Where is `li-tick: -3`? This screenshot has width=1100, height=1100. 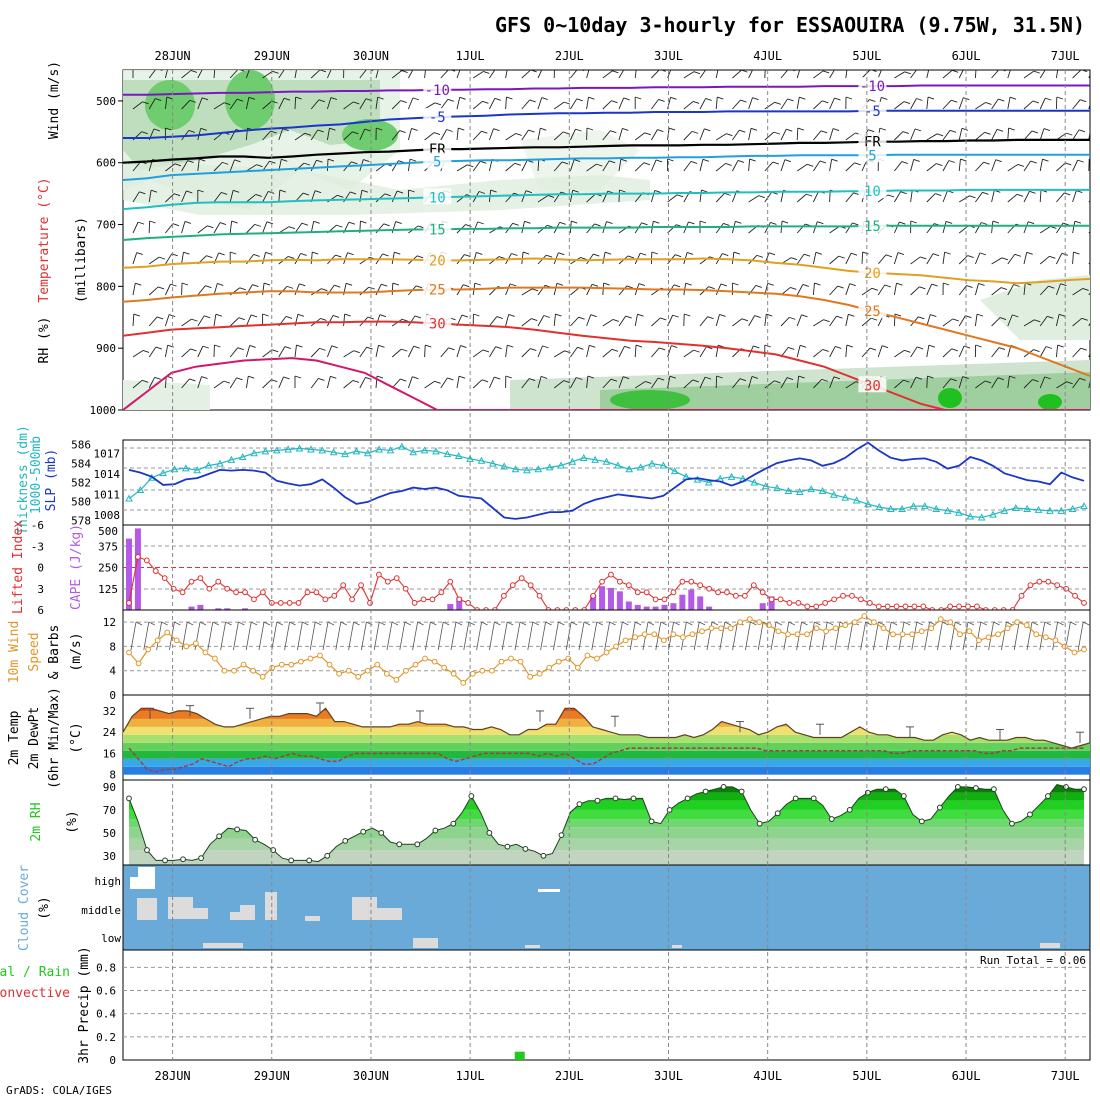 li-tick: -3 is located at coordinates (37, 546).